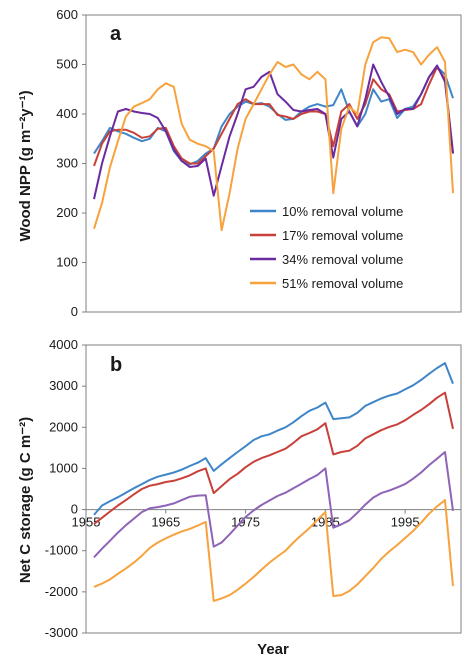 The height and width of the screenshot is (661, 474). What do you see at coordinates (67, 14) in the screenshot?
I see `y-tick-label: 600` at bounding box center [67, 14].